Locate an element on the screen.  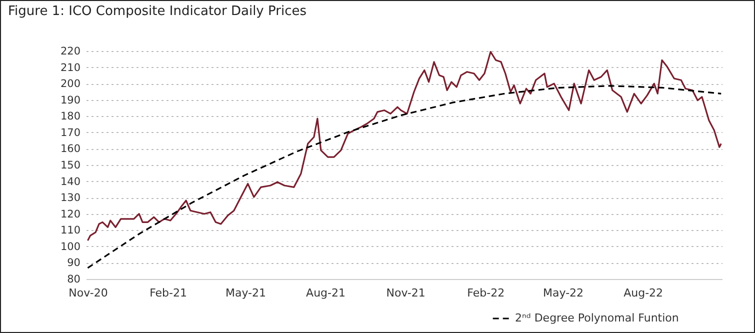
y-tick-label: 110 is located at coordinates (70, 230).